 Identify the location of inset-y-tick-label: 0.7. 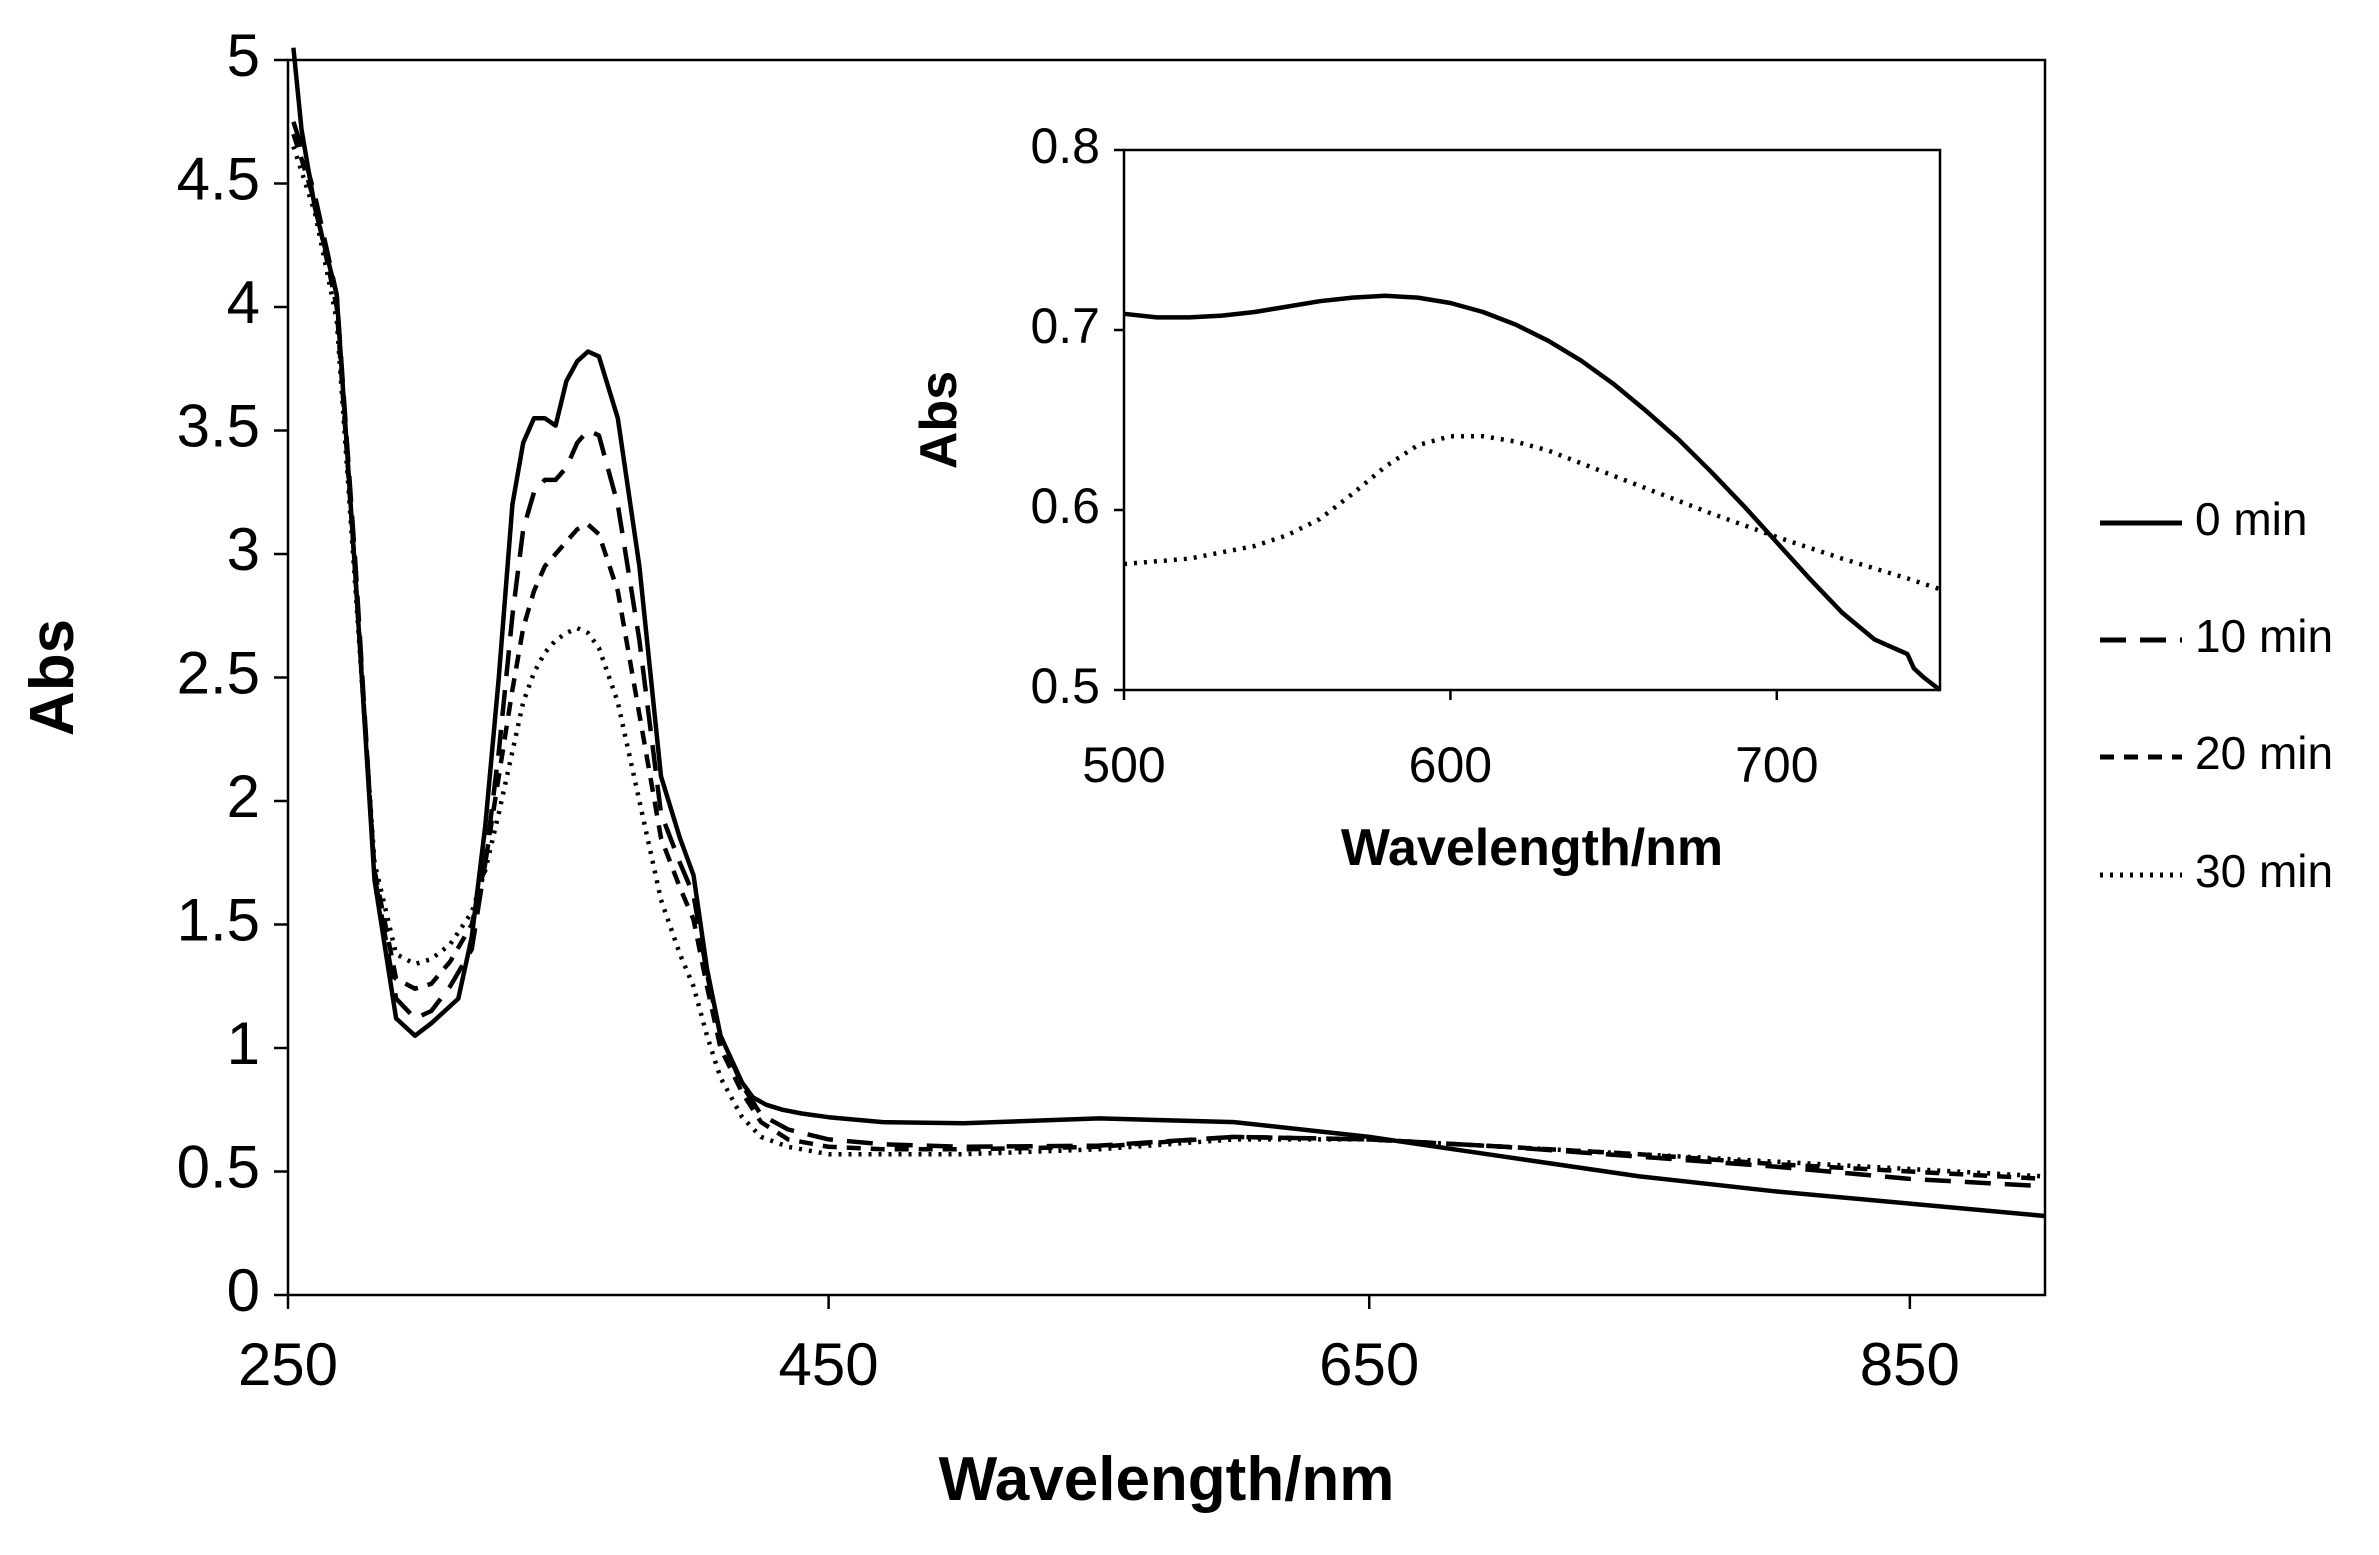
(1065, 326).